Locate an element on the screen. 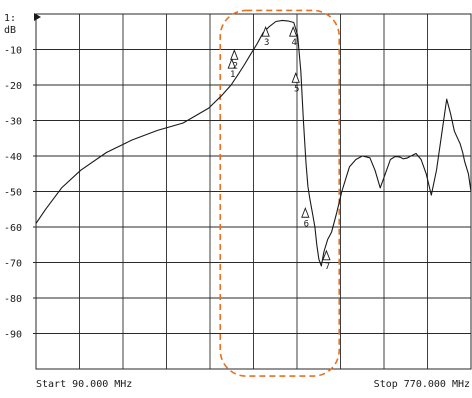 This screenshot has width=472, height=398. y-tick-label: -90 is located at coordinates (13, 335).